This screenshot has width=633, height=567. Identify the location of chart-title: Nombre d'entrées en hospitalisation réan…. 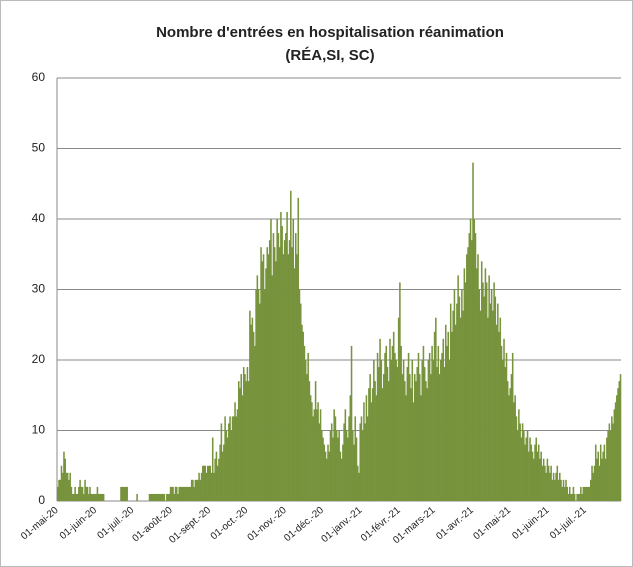
(330, 32).